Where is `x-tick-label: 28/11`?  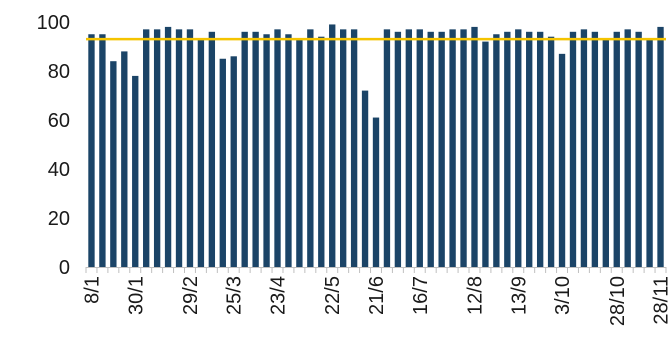 x-tick-label: 28/11 is located at coordinates (659, 300).